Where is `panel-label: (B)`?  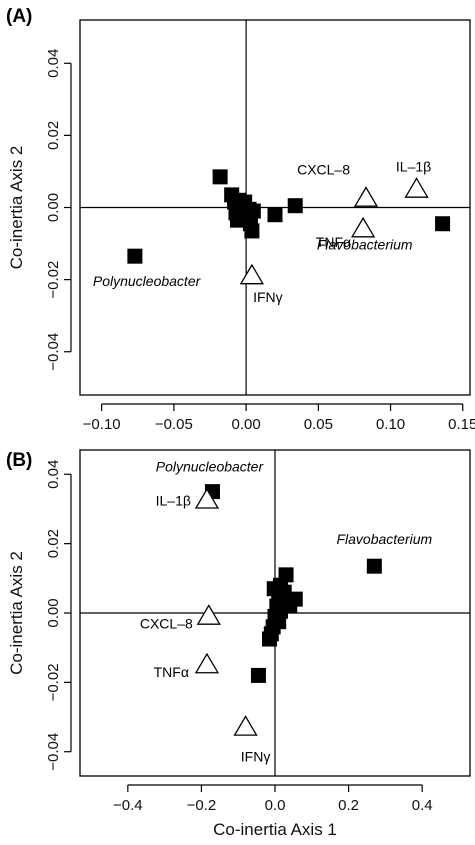
panel-label: (B) is located at coordinates (19, 460).